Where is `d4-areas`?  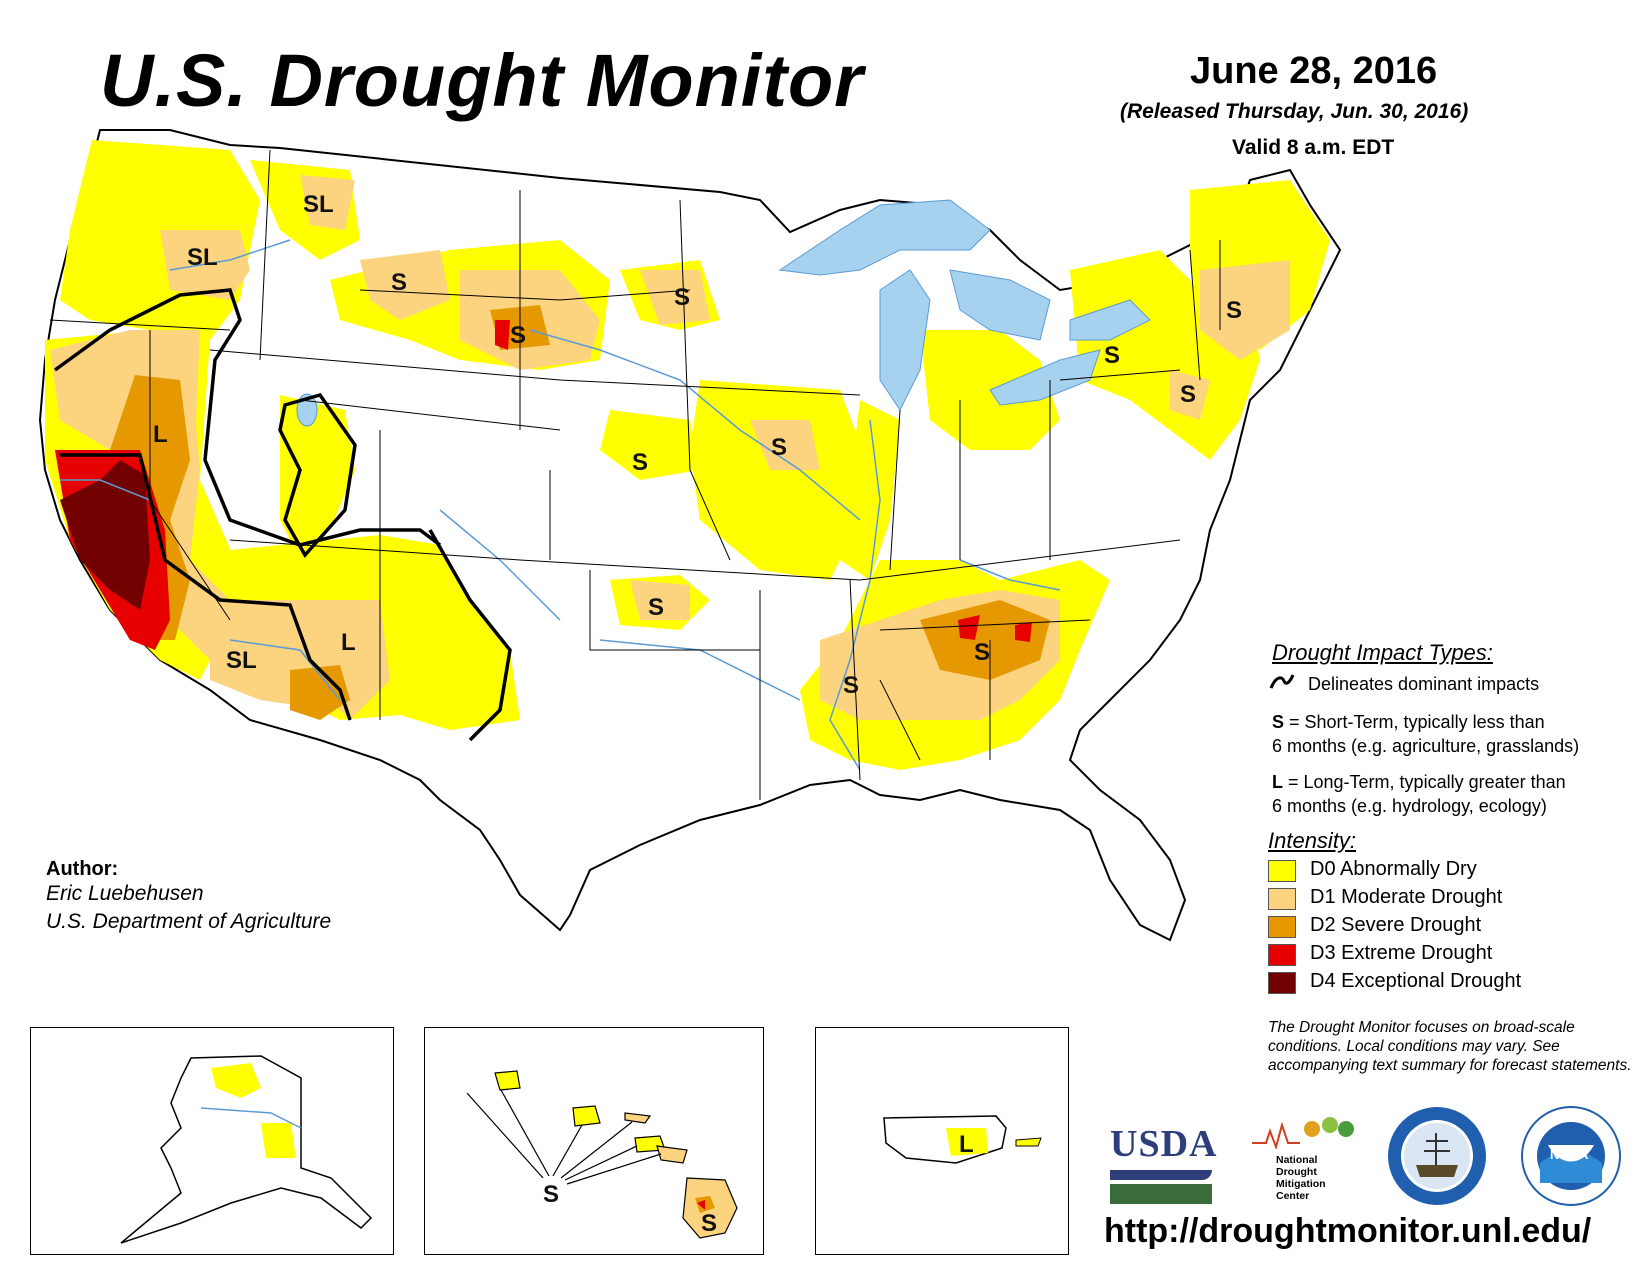 d4-areas is located at coordinates (105, 535).